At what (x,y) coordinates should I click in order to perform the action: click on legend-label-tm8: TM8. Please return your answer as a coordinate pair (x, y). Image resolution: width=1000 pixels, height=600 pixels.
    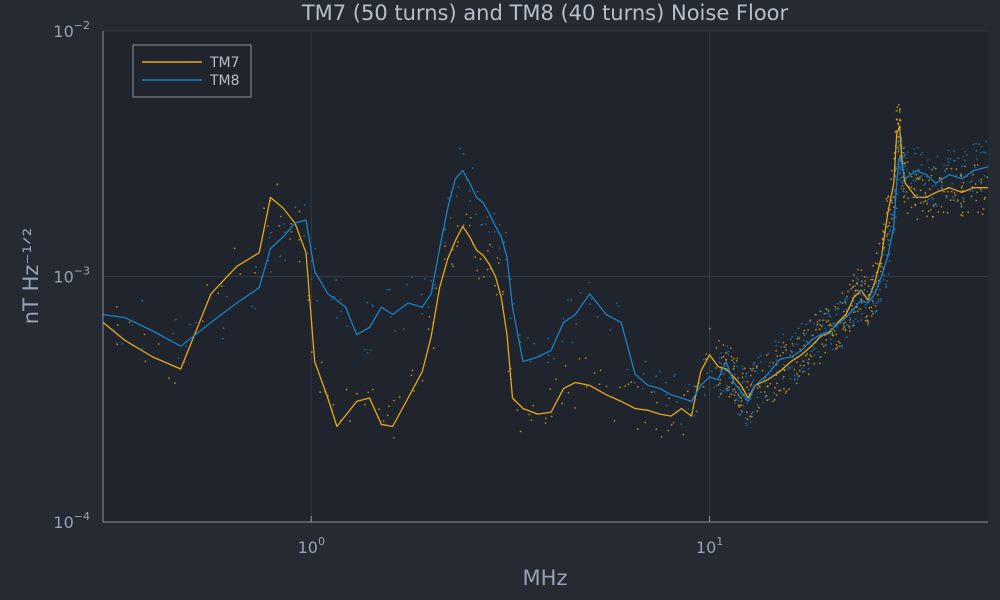
    Looking at the image, I should click on (224, 81).